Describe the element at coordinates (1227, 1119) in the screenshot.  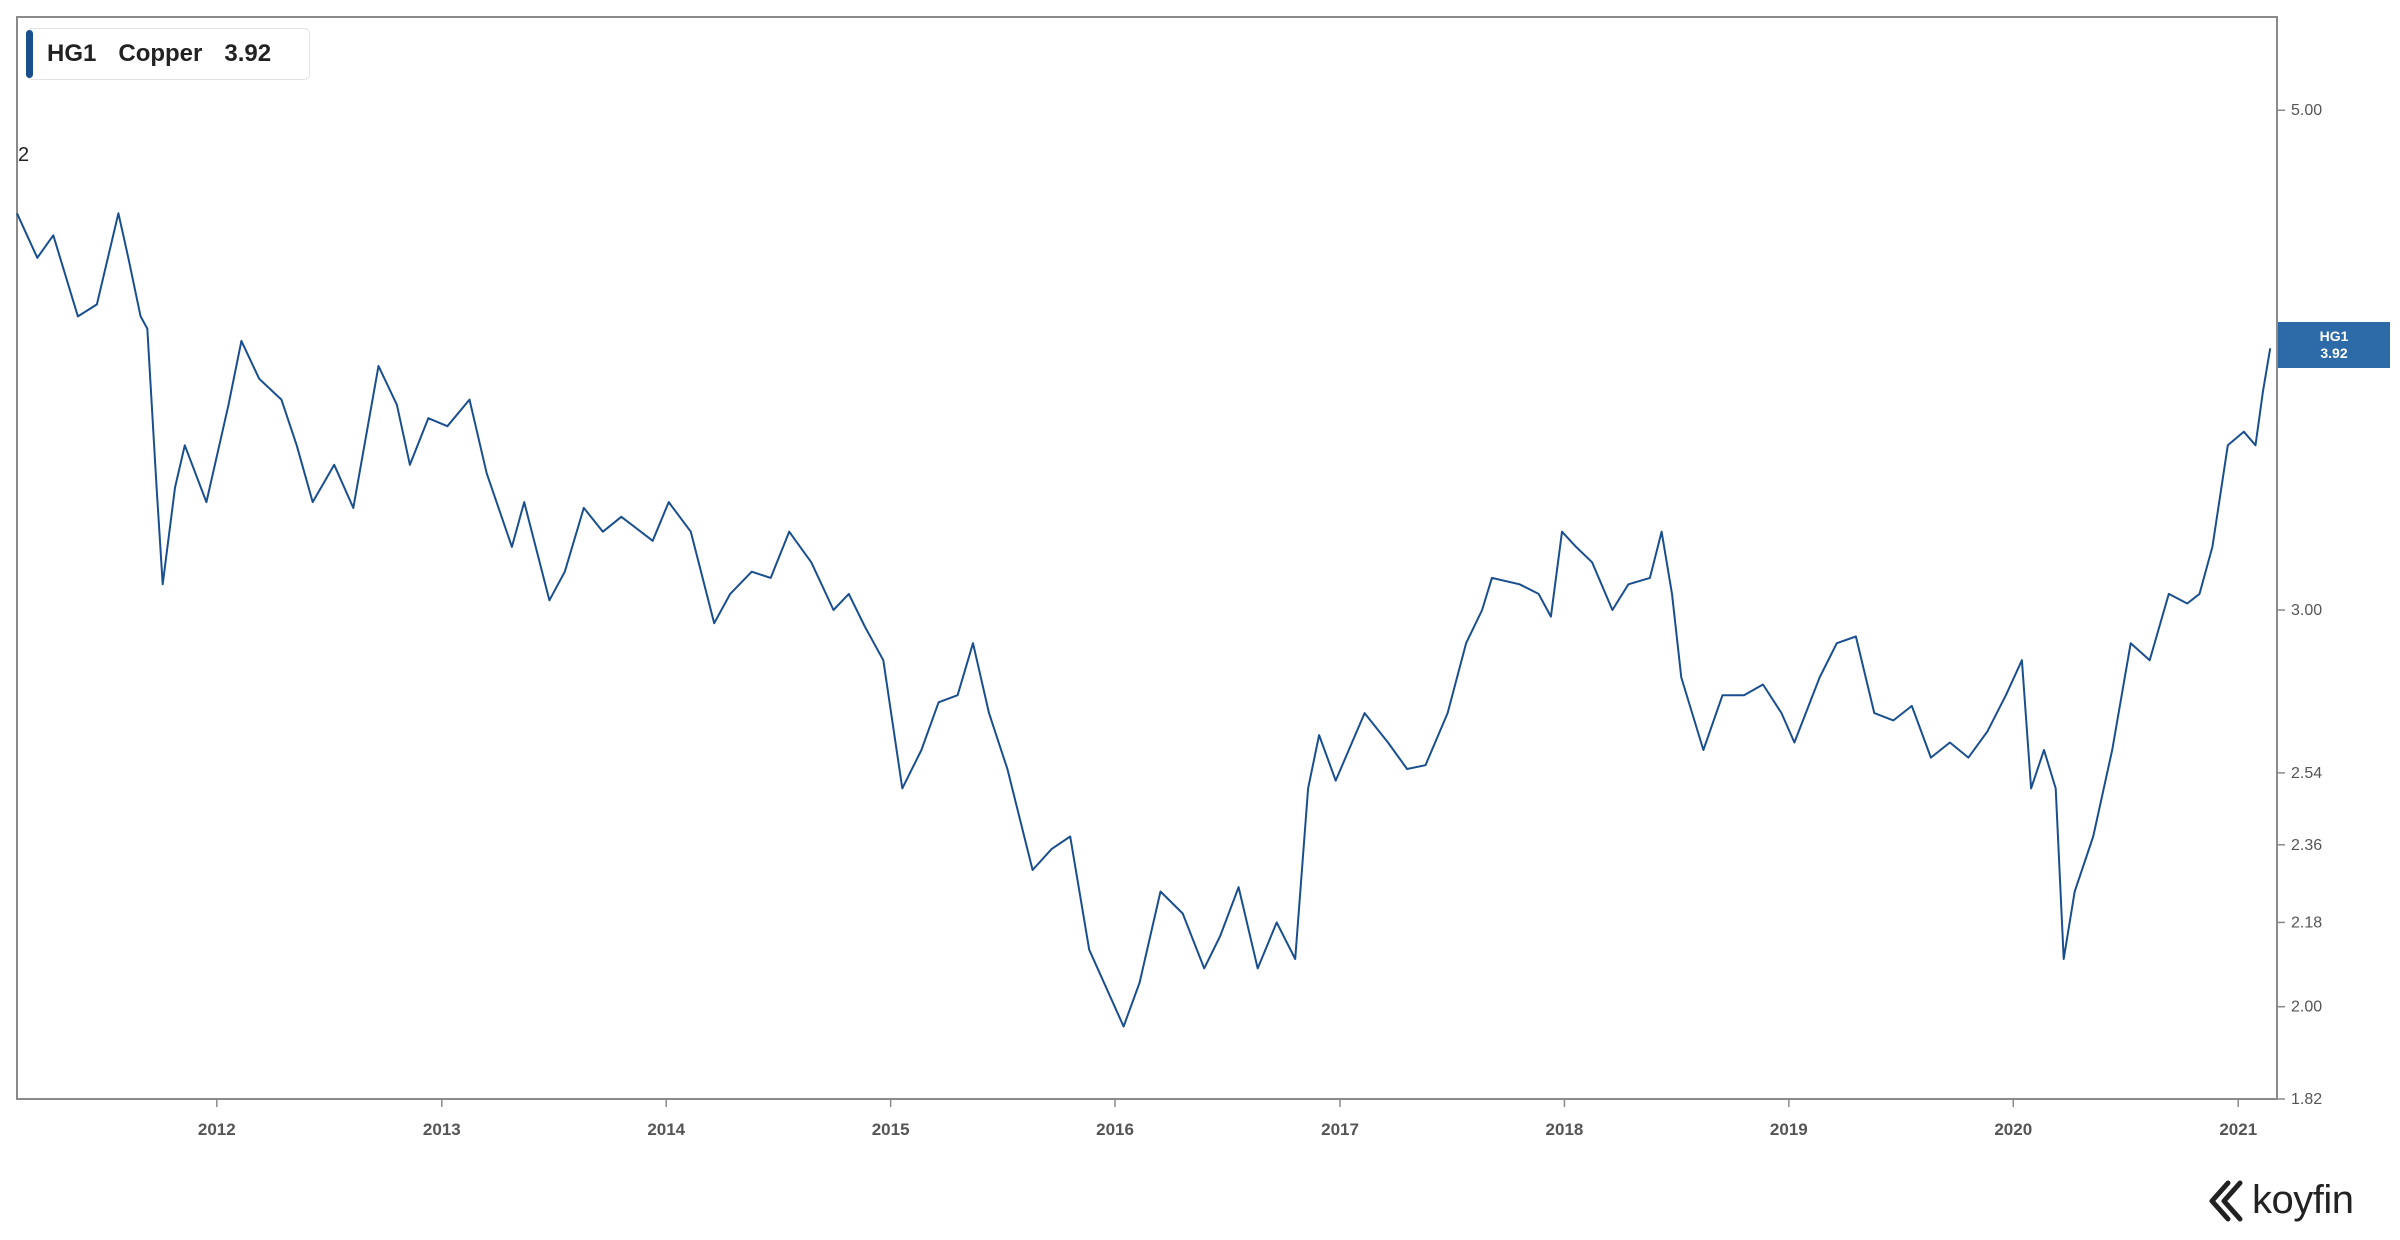
I see `x-axis: 2012 2013 2014 2015 2016 2017 2018 2019 2020 2021` at that location.